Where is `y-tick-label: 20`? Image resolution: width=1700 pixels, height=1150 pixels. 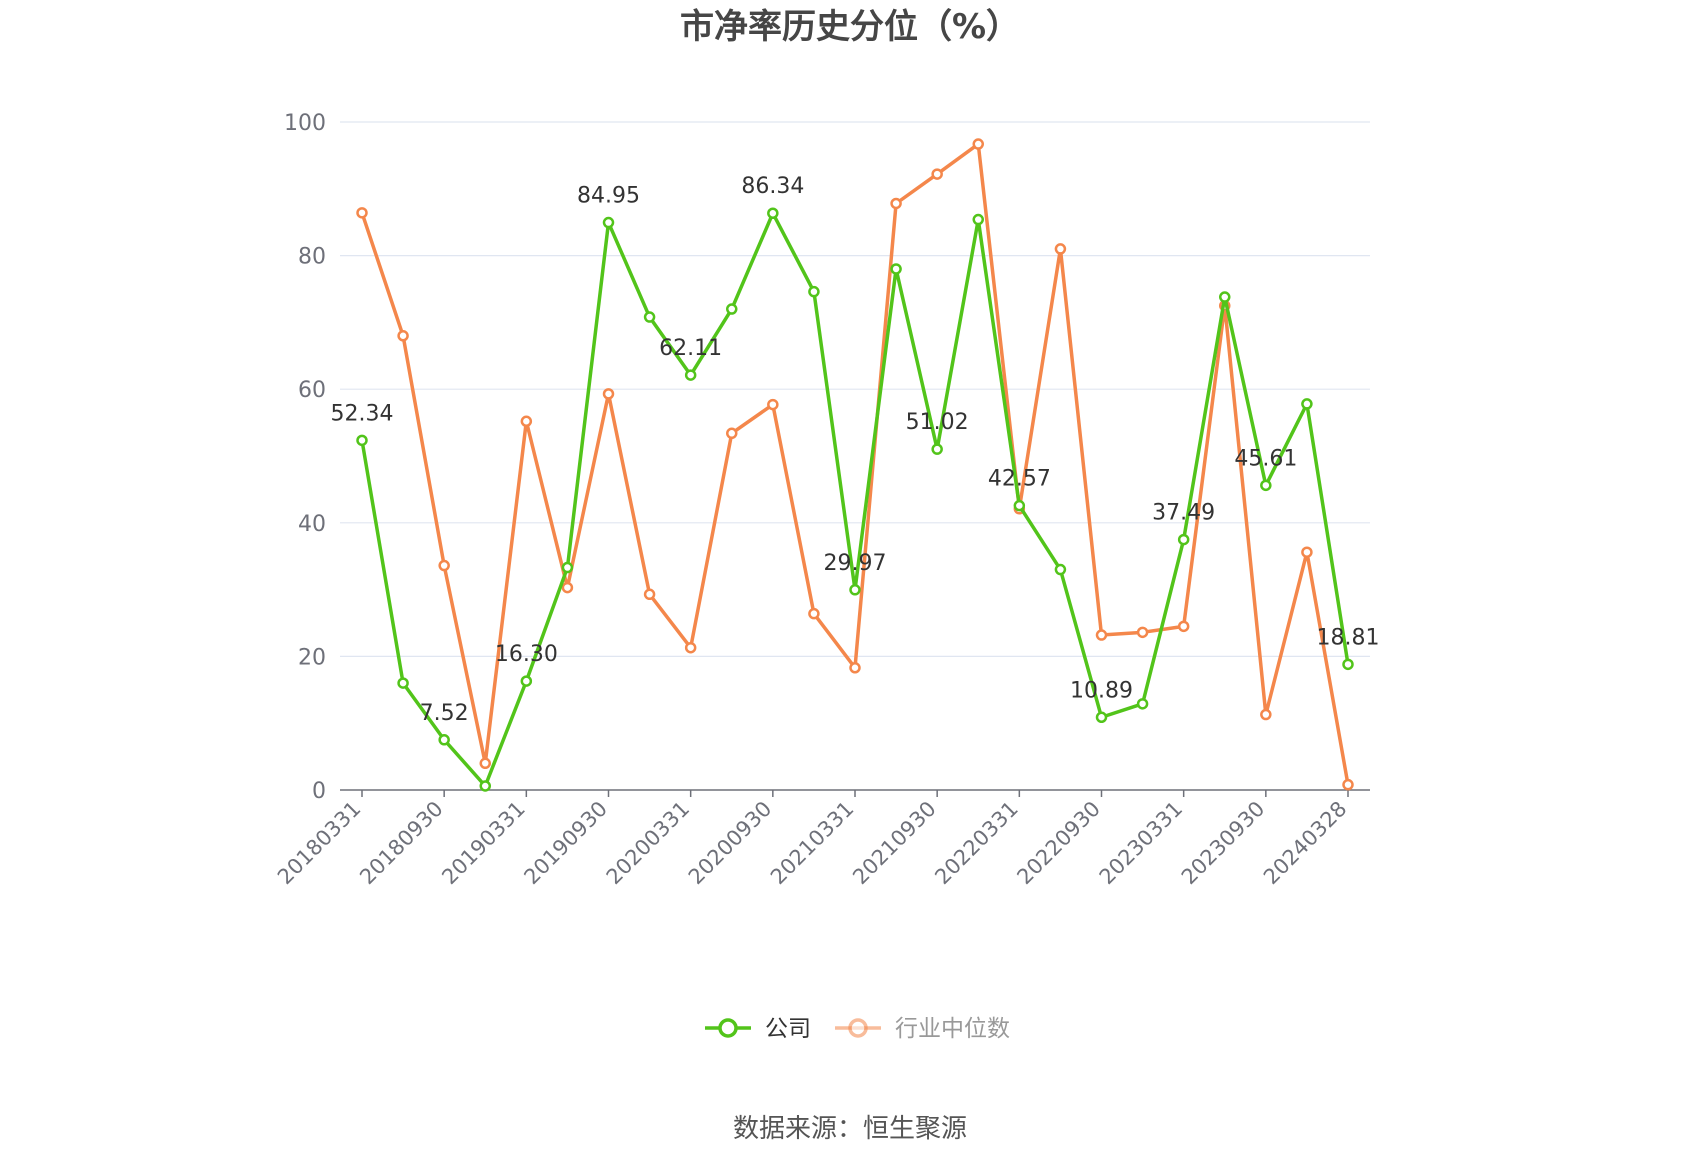
y-tick-label: 20 is located at coordinates (312, 657).